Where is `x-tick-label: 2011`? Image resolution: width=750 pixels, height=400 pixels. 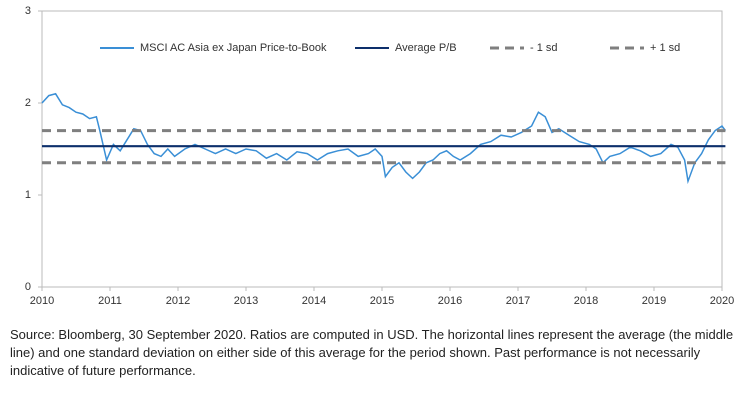 x-tick-label: 2011 is located at coordinates (110, 301).